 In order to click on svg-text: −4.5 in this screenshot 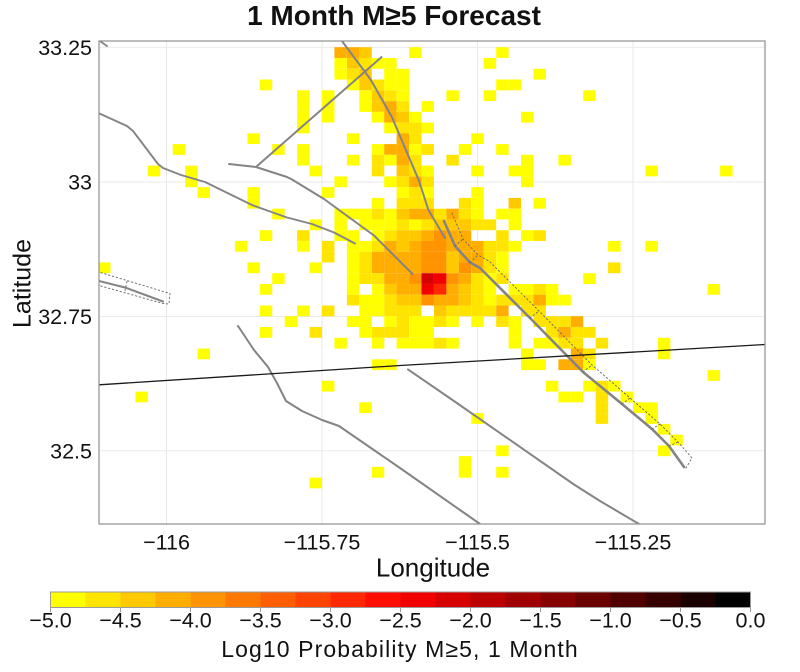, I will do `click(120, 621)`.